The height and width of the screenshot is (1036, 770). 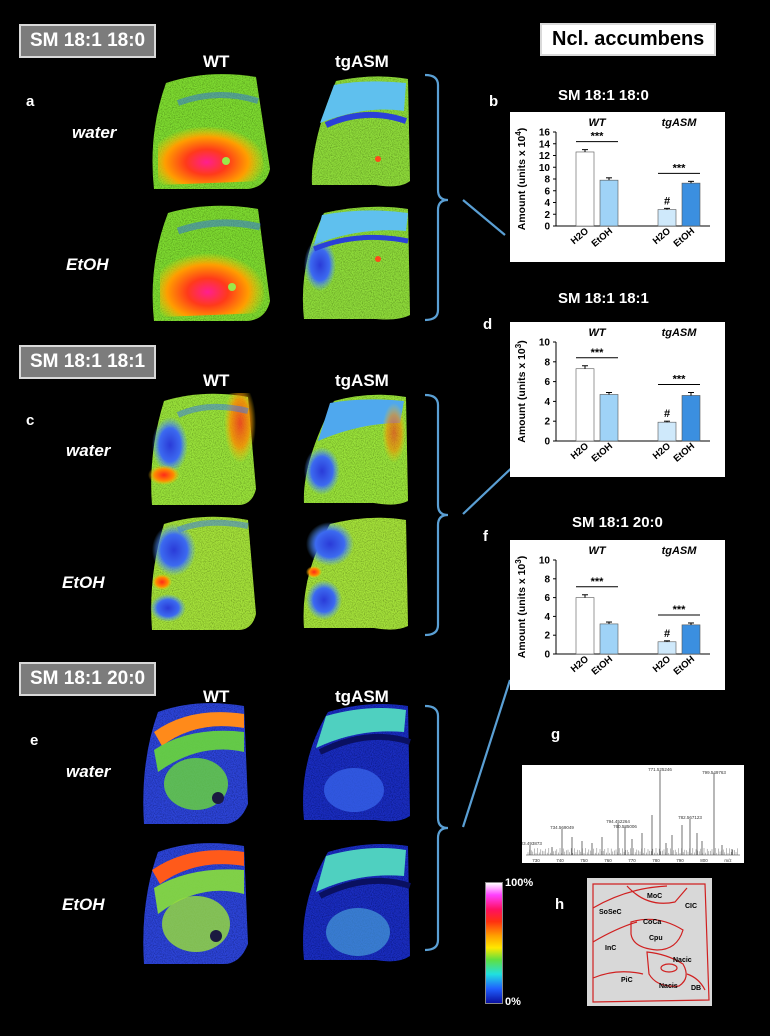 I want to click on spectrum-tick-label: 740, so click(x=560, y=860).